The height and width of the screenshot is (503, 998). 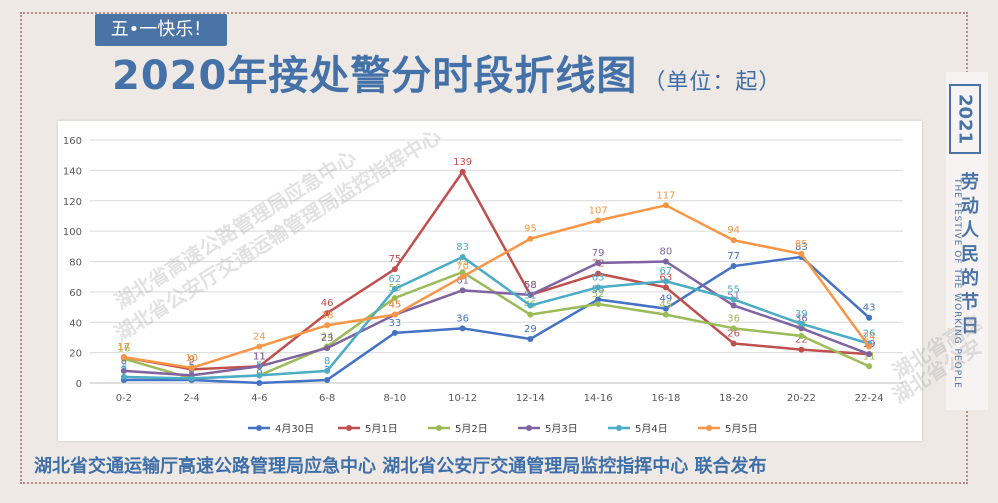 I want to click on data-label: 16, so click(x=124, y=349).